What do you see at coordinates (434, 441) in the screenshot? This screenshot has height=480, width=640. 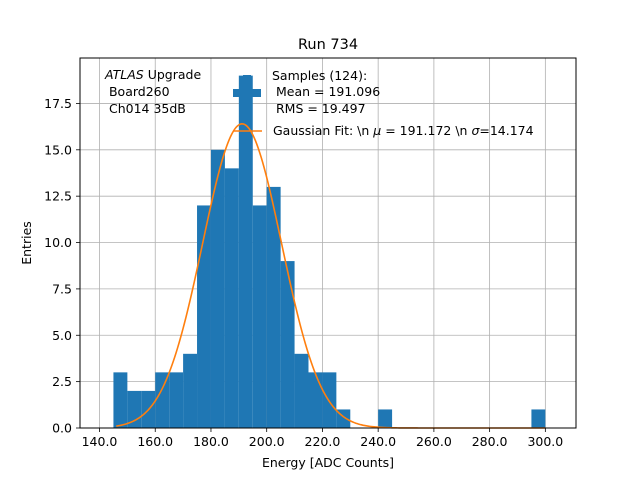 I see `x-tick-label: 260.0` at bounding box center [434, 441].